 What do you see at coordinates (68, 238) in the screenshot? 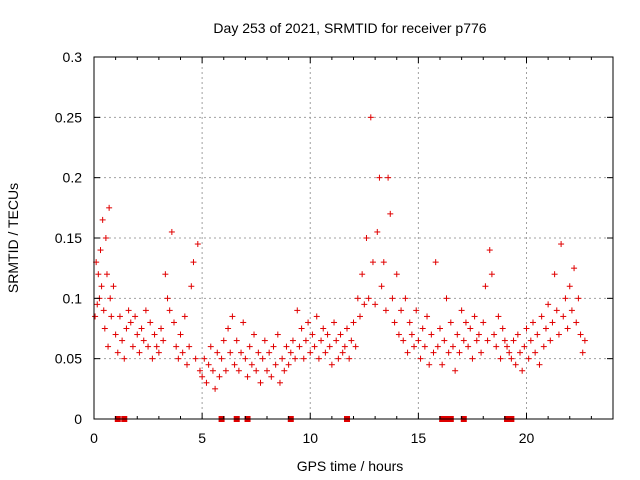
I see `y-tick-label: 0.15` at bounding box center [68, 238].